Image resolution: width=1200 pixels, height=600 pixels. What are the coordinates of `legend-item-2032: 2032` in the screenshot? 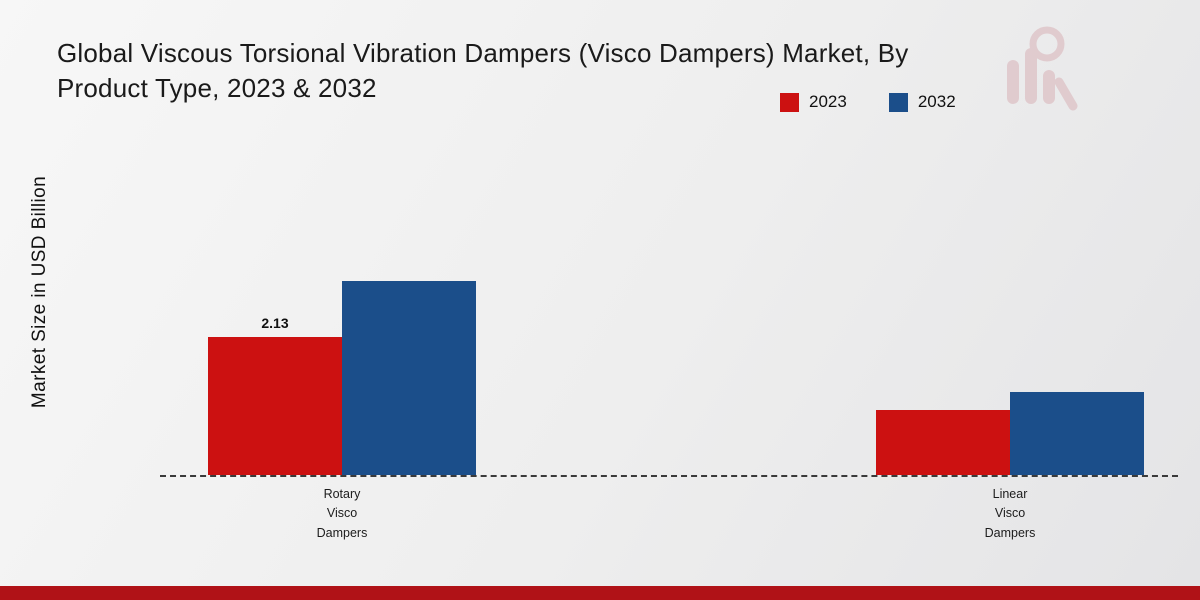 It's located at (922, 102).